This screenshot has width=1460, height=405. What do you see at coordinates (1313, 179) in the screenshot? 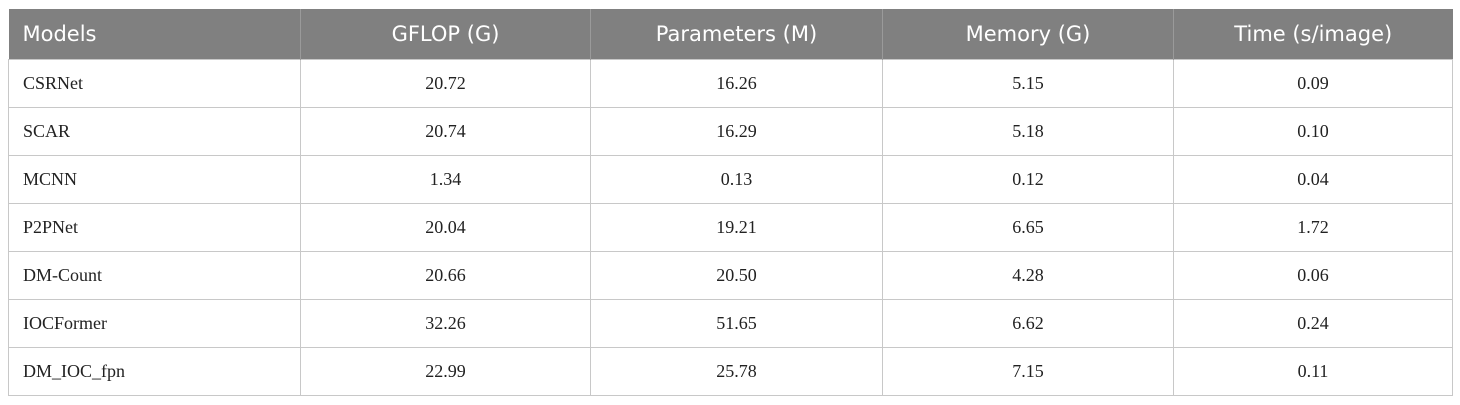
I see `cell: 0.04` at bounding box center [1313, 179].